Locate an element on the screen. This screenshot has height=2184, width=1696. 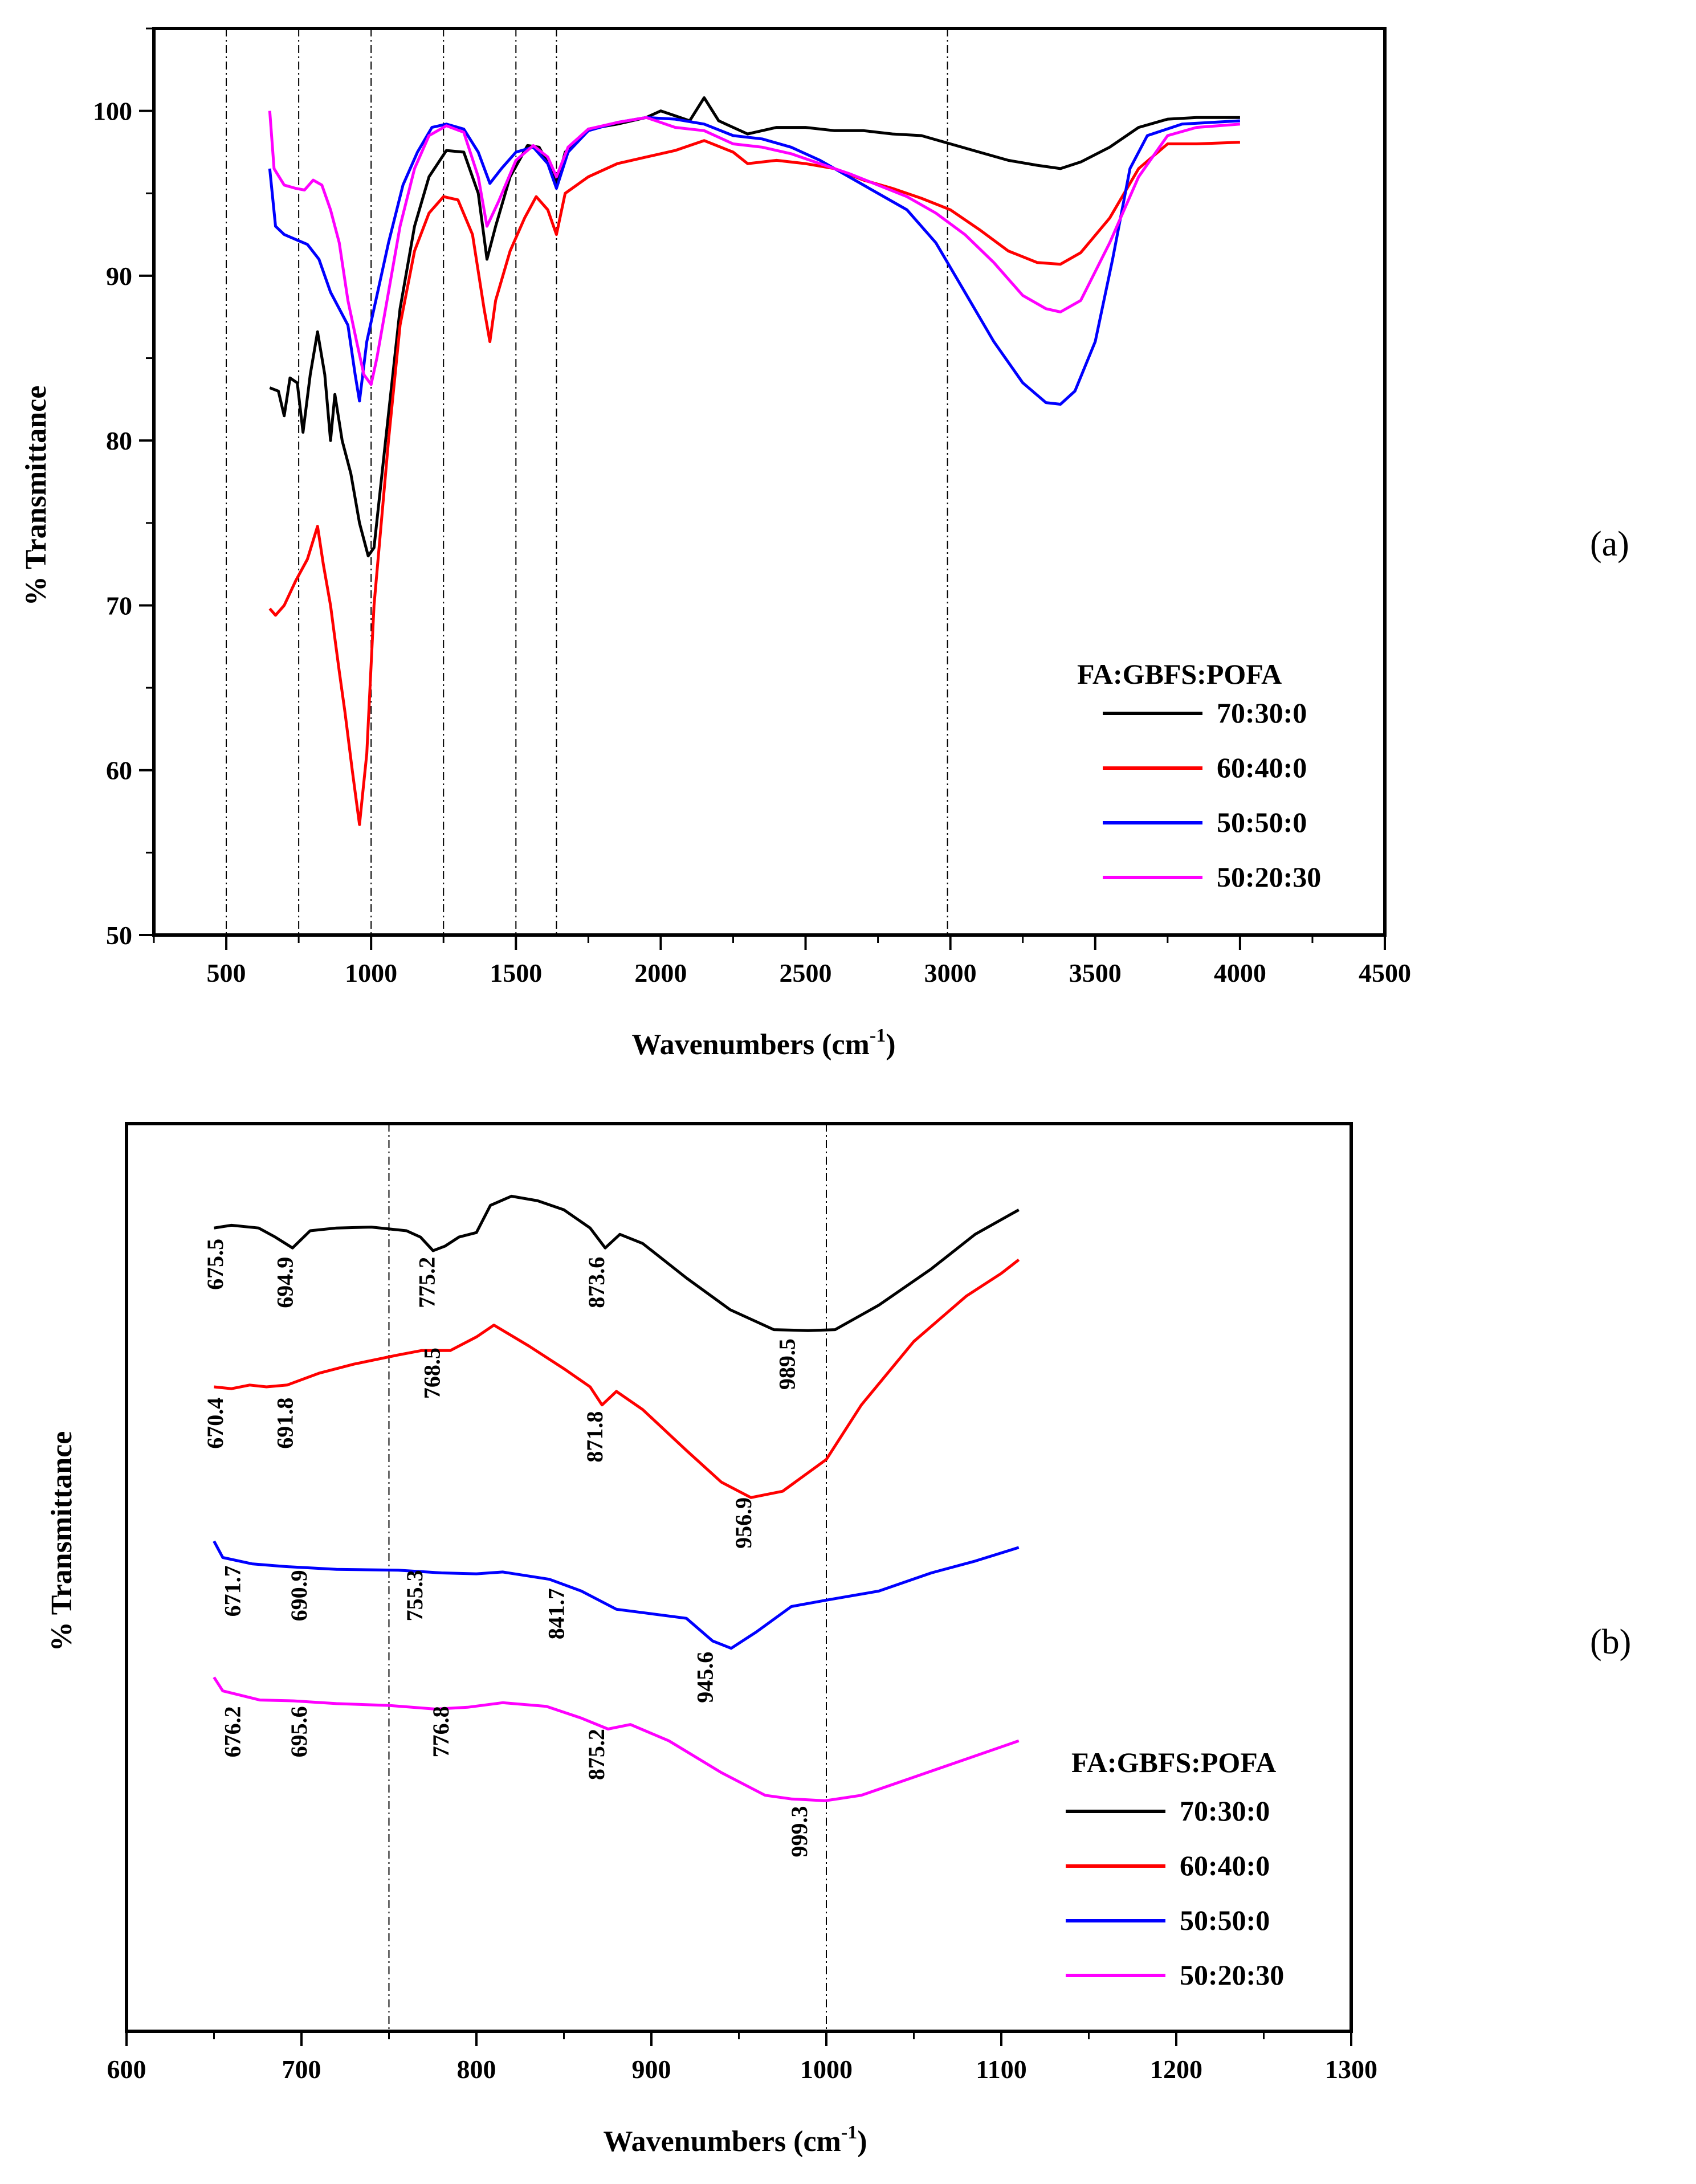
peak-annotation: 671.7 is located at coordinates (233, 1590).